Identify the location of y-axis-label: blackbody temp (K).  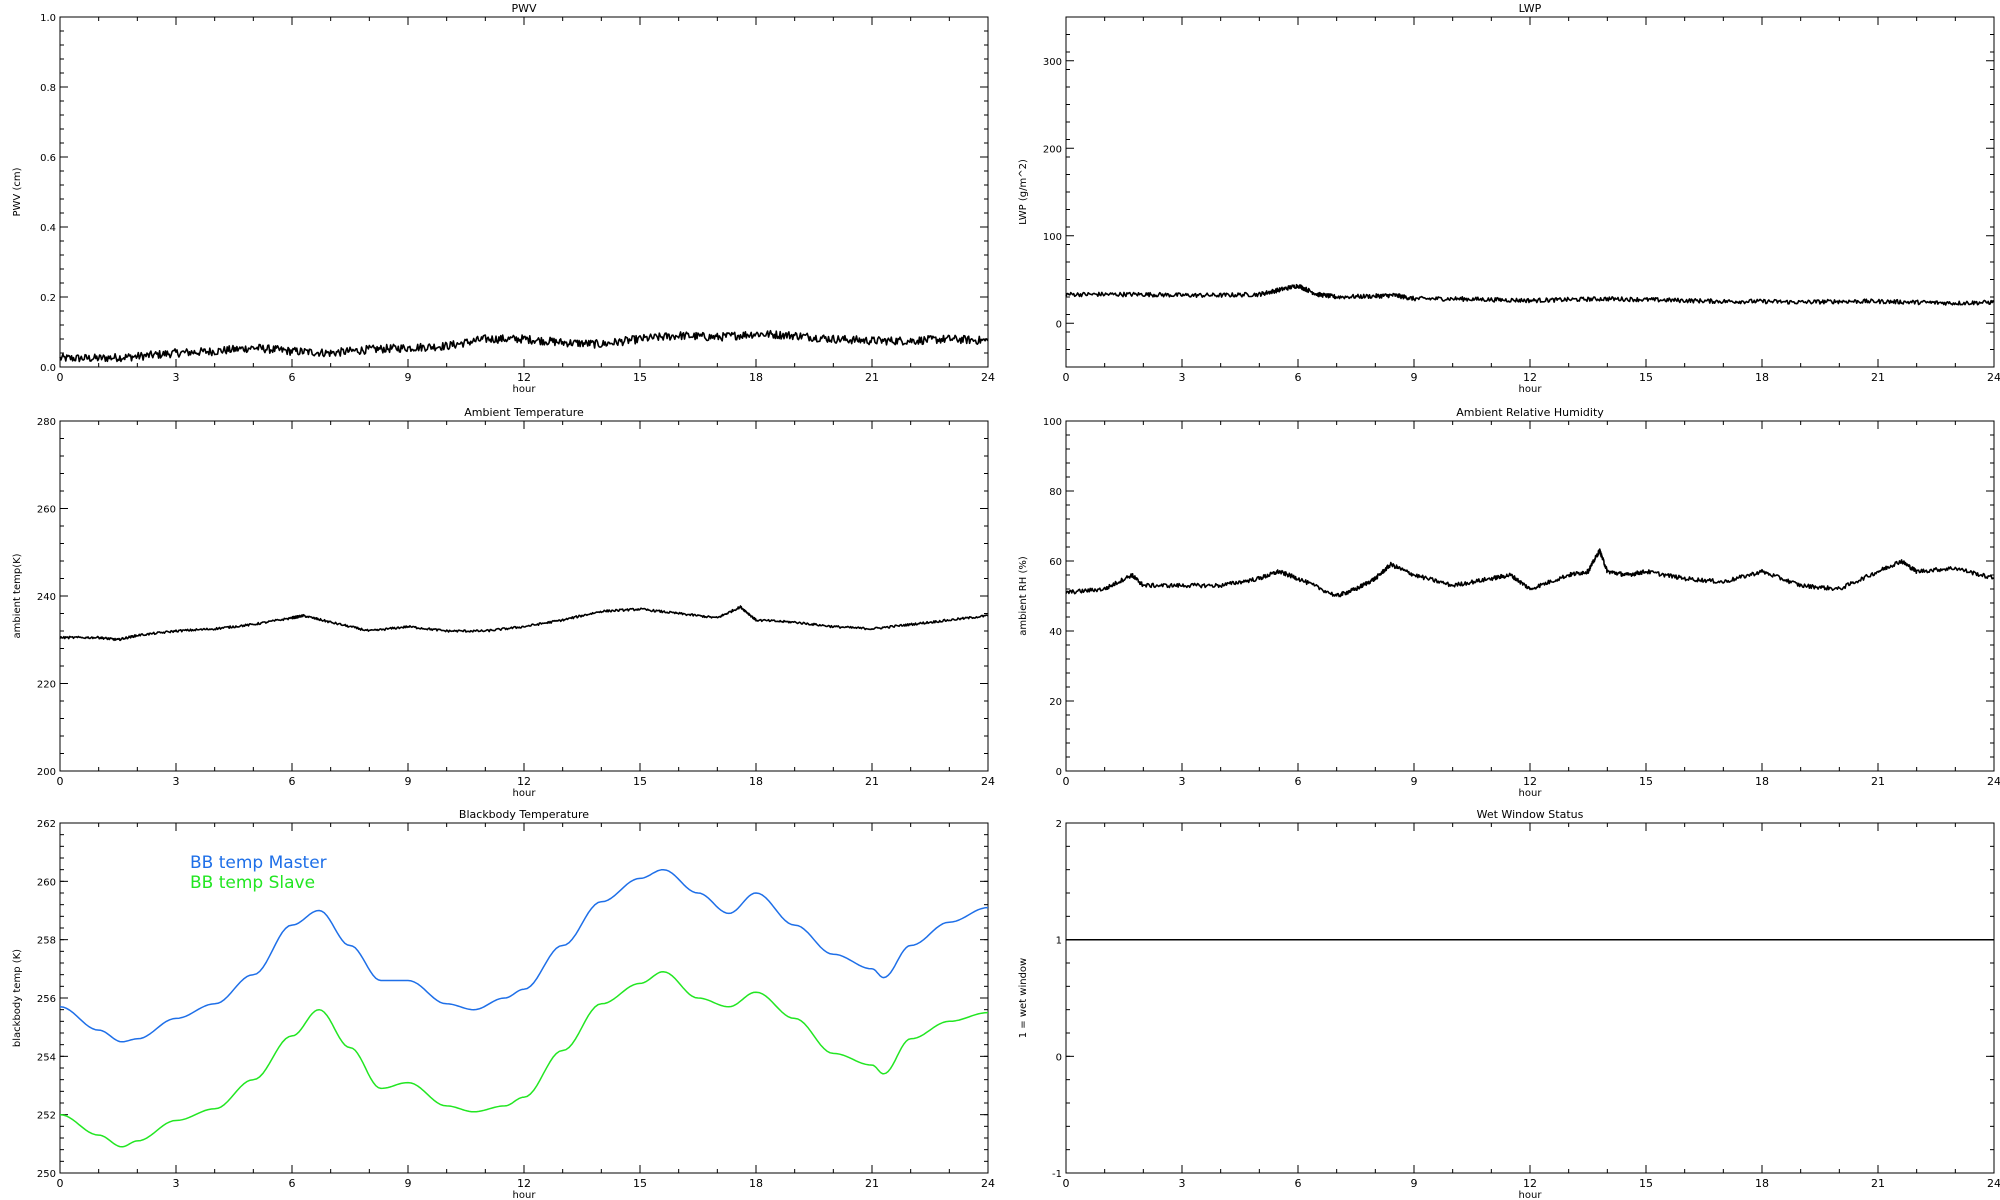
(17, 998).